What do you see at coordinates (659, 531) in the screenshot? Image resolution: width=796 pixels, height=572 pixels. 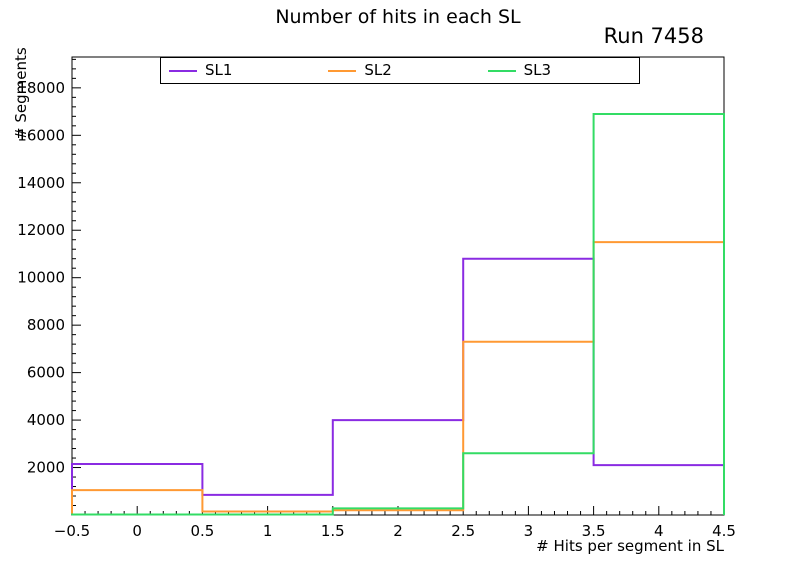 I see `x-tick-label: 4` at bounding box center [659, 531].